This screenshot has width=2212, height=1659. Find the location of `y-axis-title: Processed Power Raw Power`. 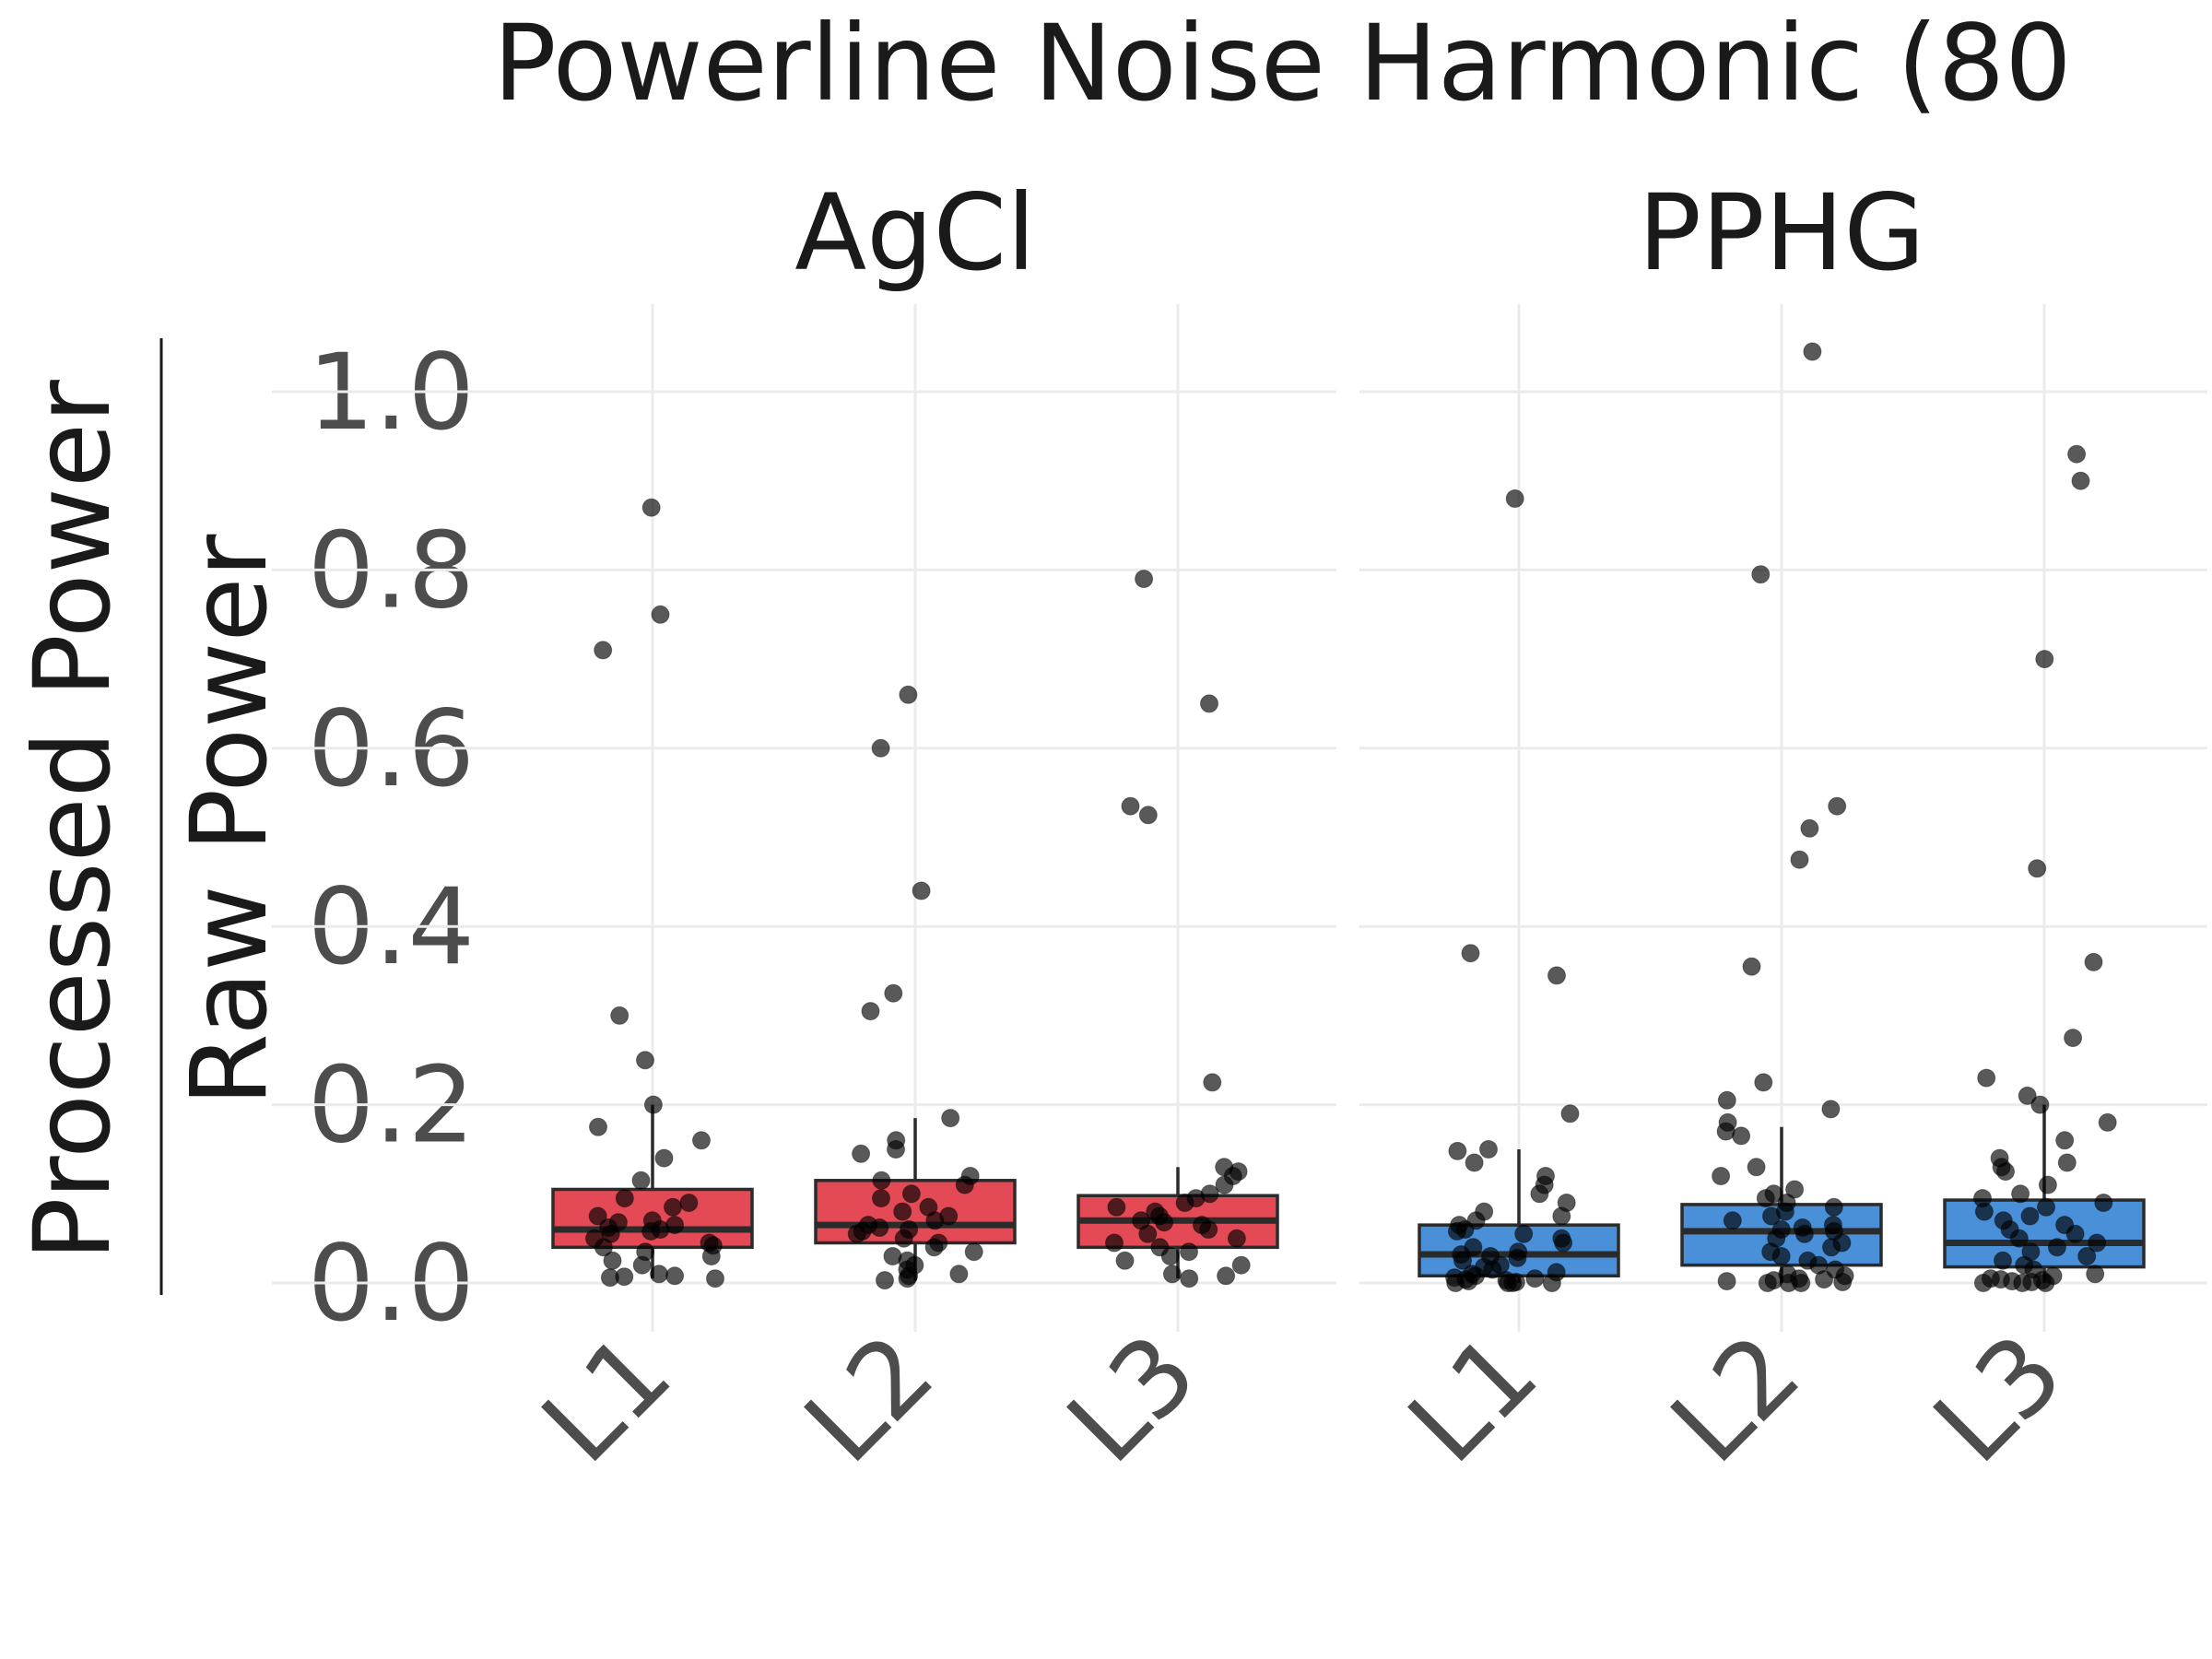

y-axis-title: Processed Power Raw Power is located at coordinates (150, 816).